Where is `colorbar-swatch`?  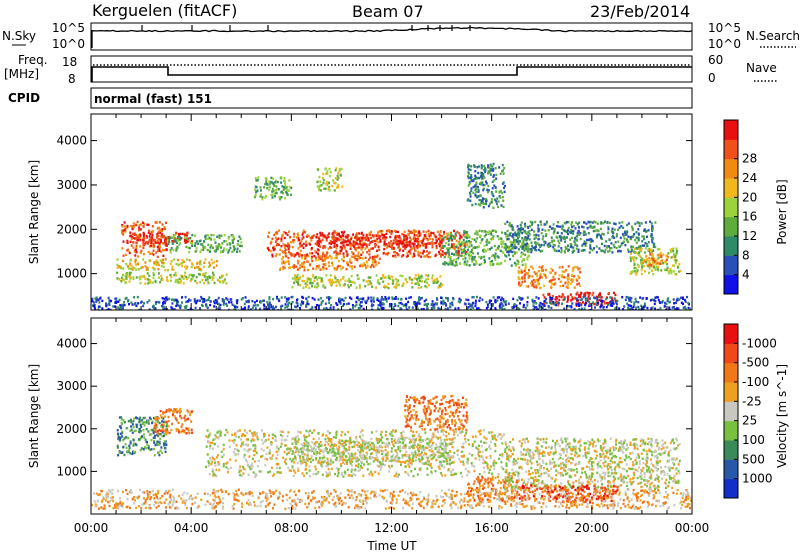 colorbar-swatch is located at coordinates (731, 265).